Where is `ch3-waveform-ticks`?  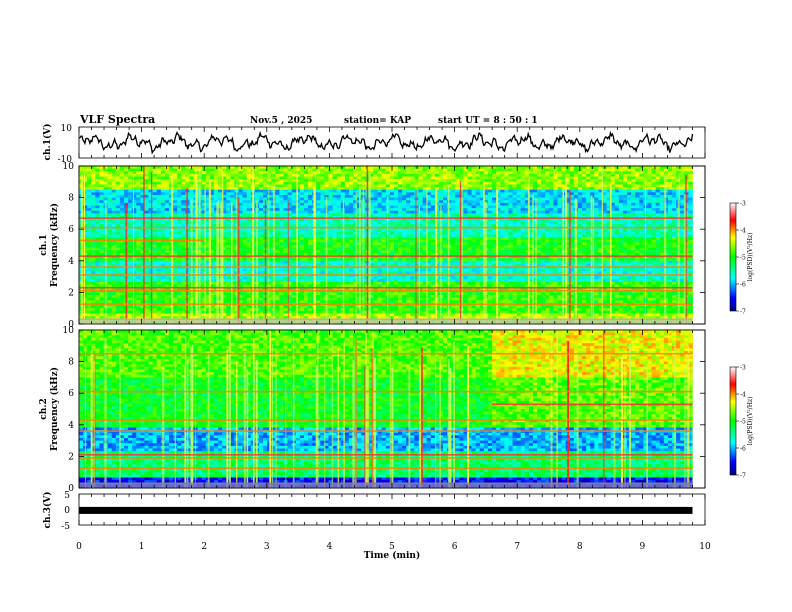 ch3-waveform-ticks is located at coordinates (392, 509).